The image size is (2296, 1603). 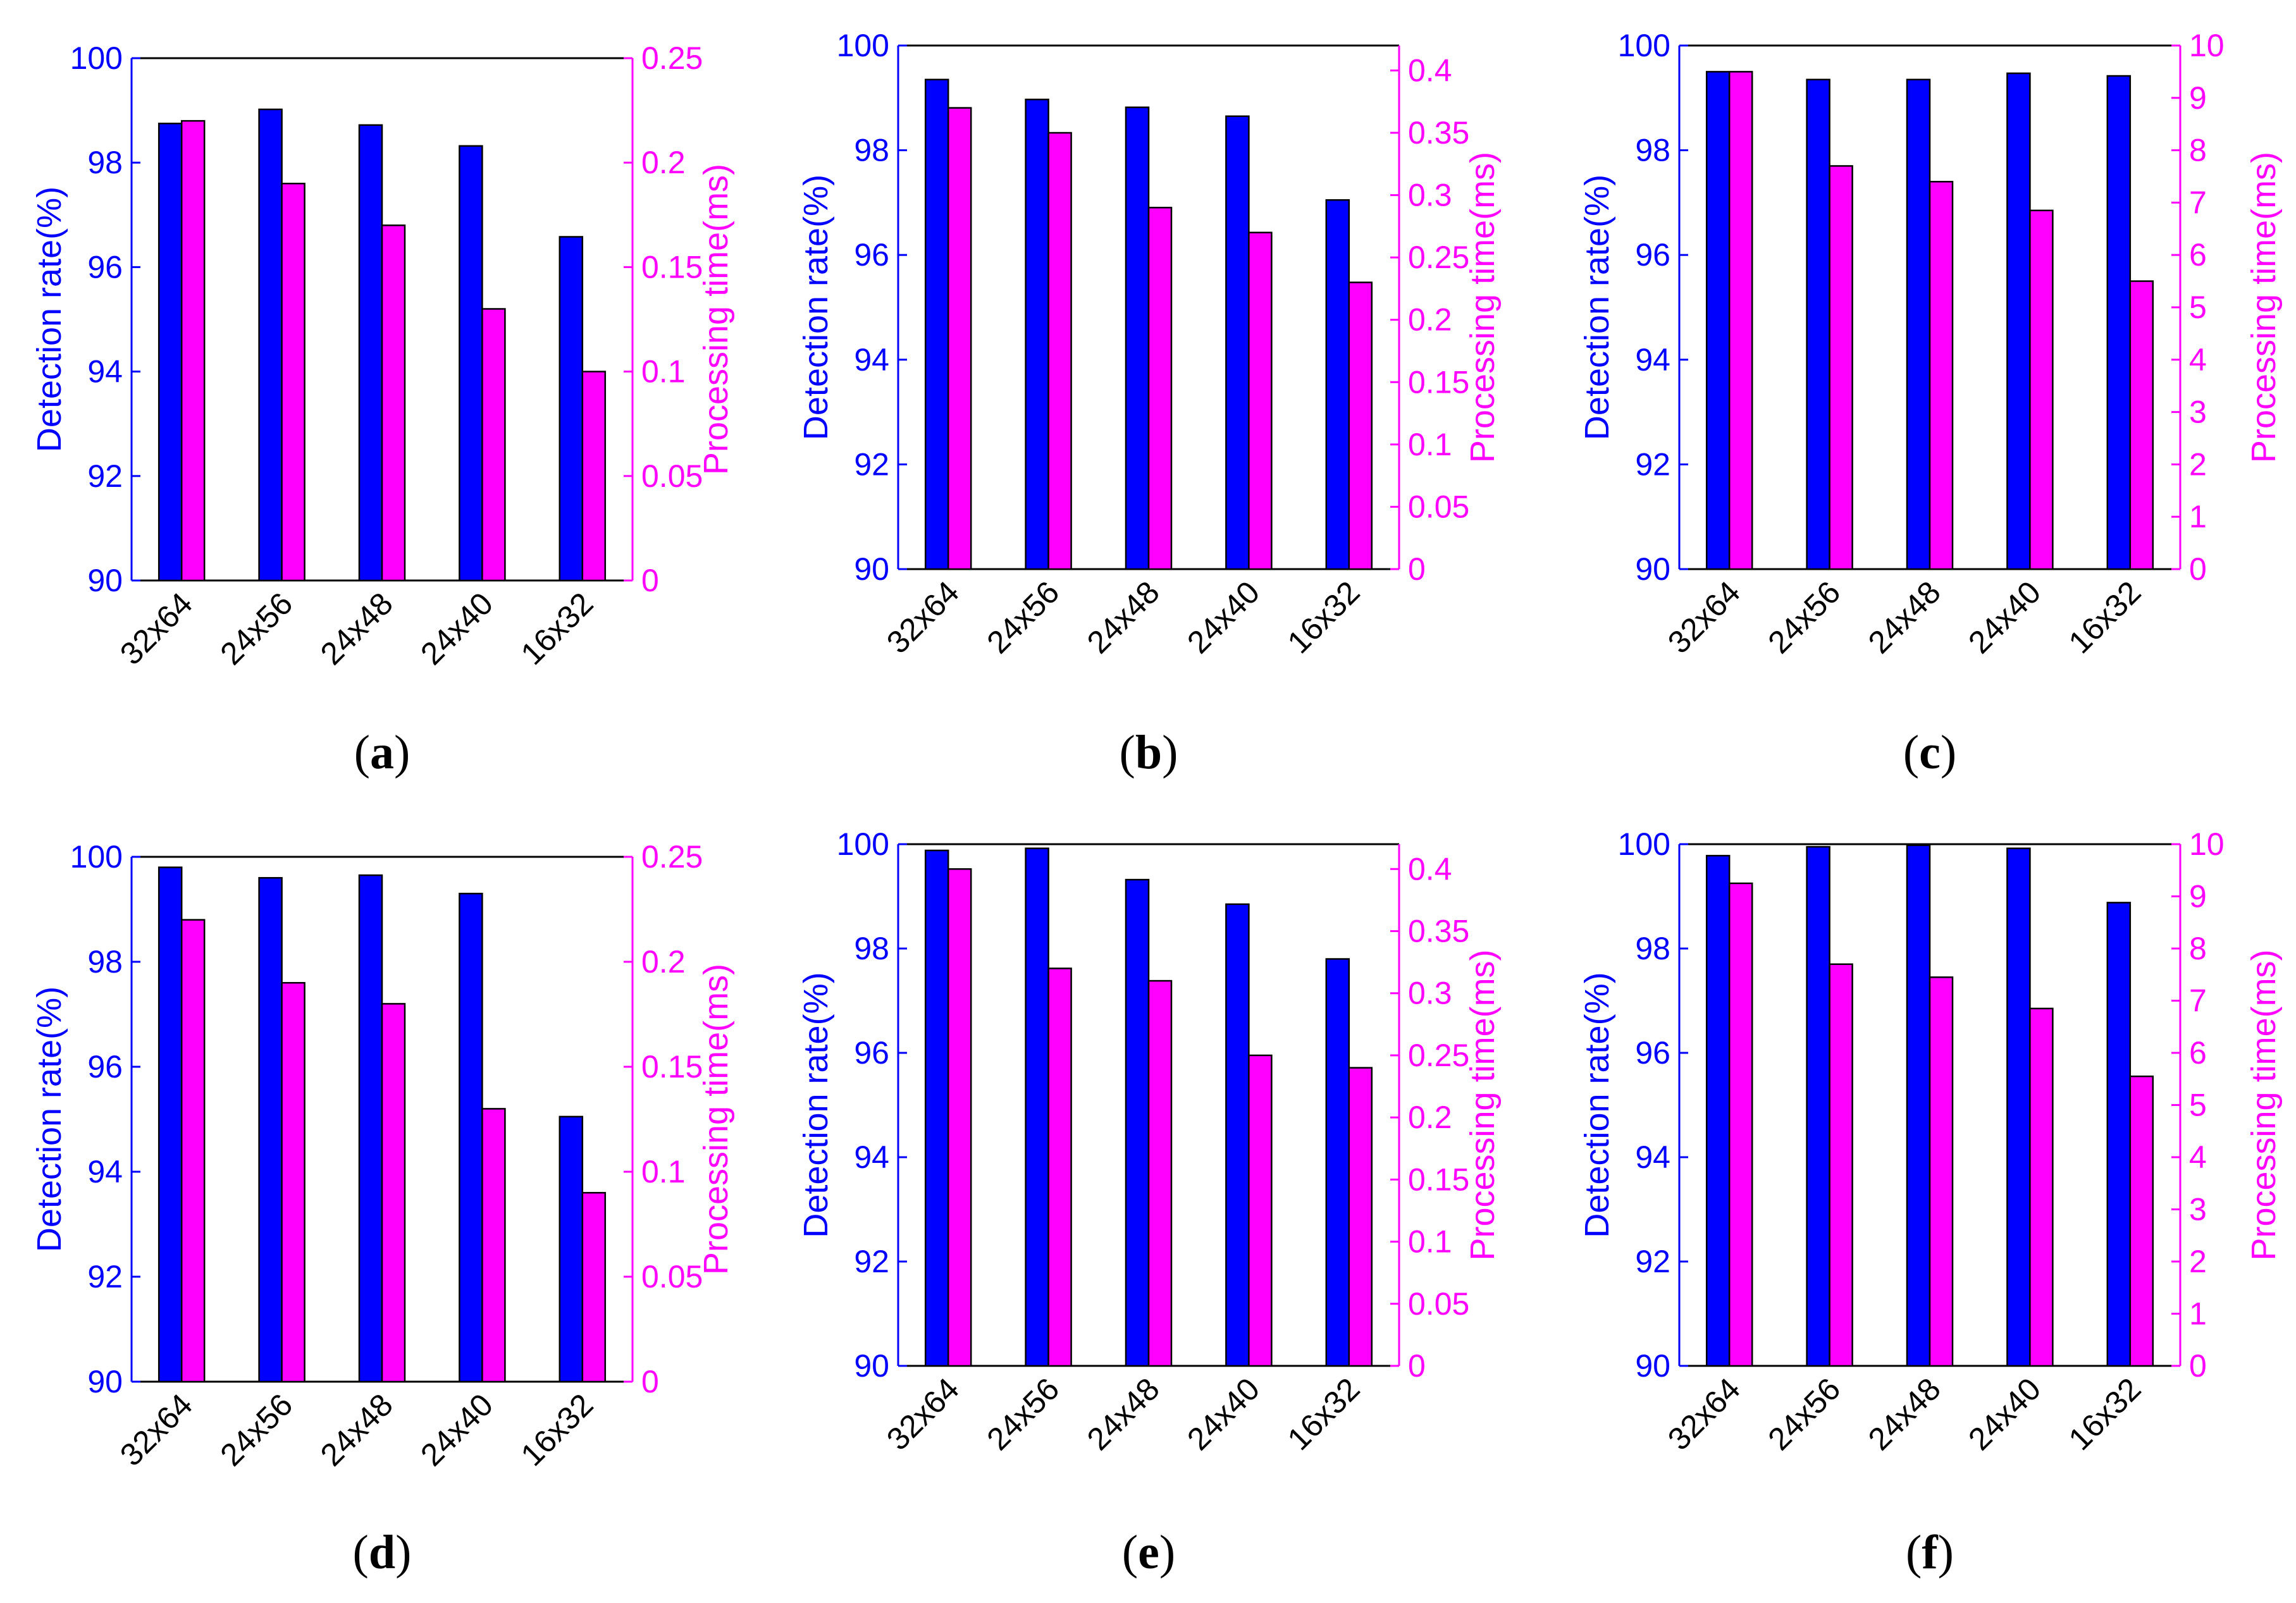 What do you see at coordinates (1430, 195) in the screenshot?
I see `y2-tick-label: 0.3` at bounding box center [1430, 195].